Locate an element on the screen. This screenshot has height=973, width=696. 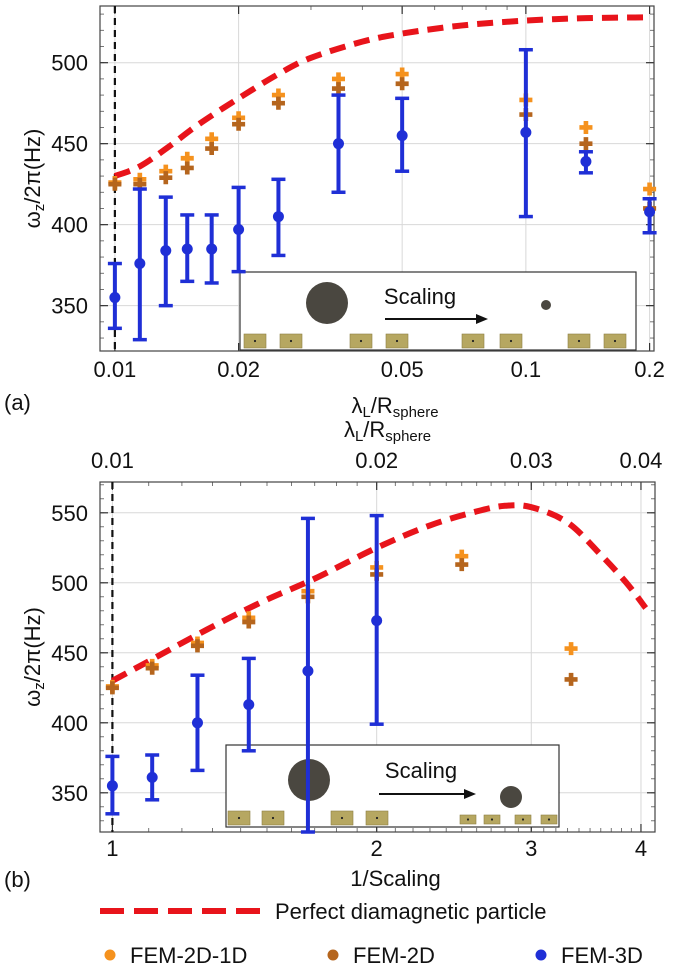
x-axis-label: 1/Scaling is located at coordinates (395, 878).